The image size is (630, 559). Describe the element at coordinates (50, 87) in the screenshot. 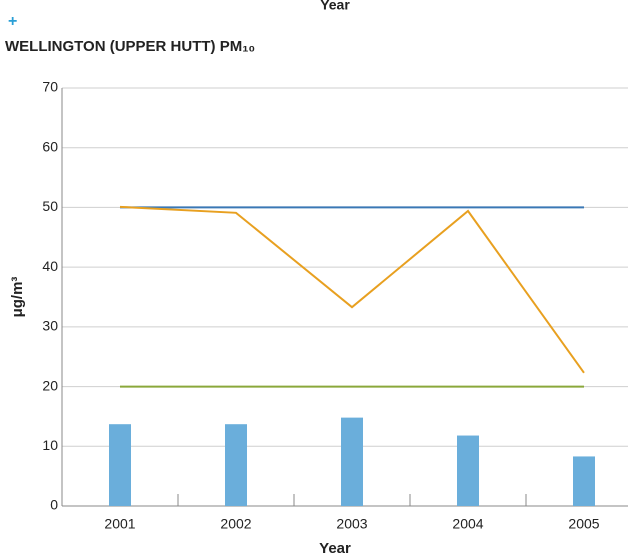

I see `y-tick-label: 70` at that location.